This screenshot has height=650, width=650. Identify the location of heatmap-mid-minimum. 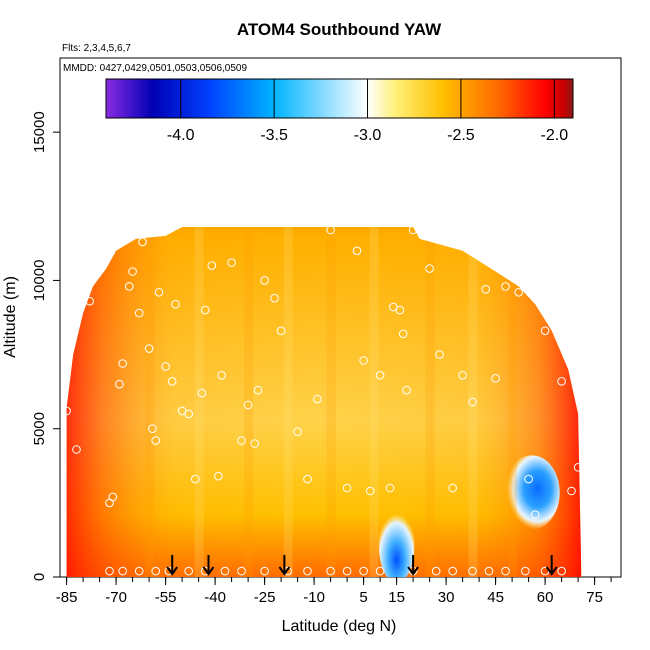
(532, 492).